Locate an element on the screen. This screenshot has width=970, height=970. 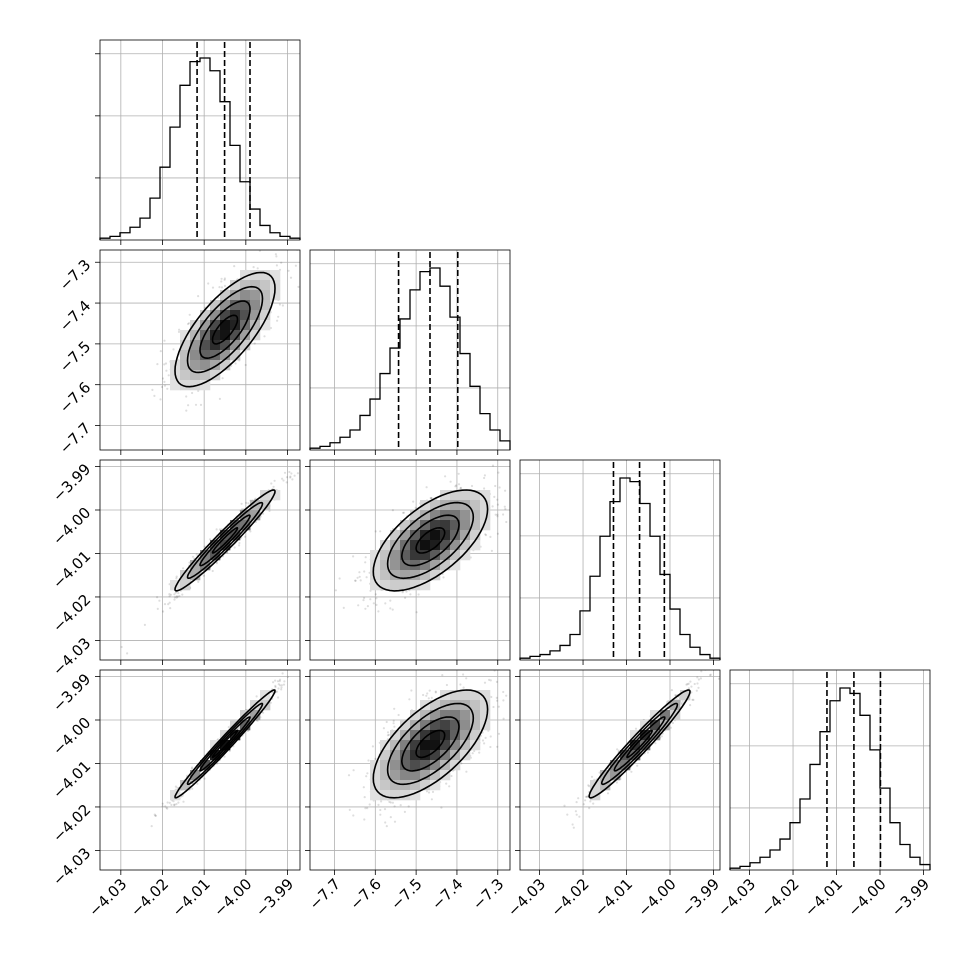
y-tick-label: −4.01 is located at coordinates (71, 779).